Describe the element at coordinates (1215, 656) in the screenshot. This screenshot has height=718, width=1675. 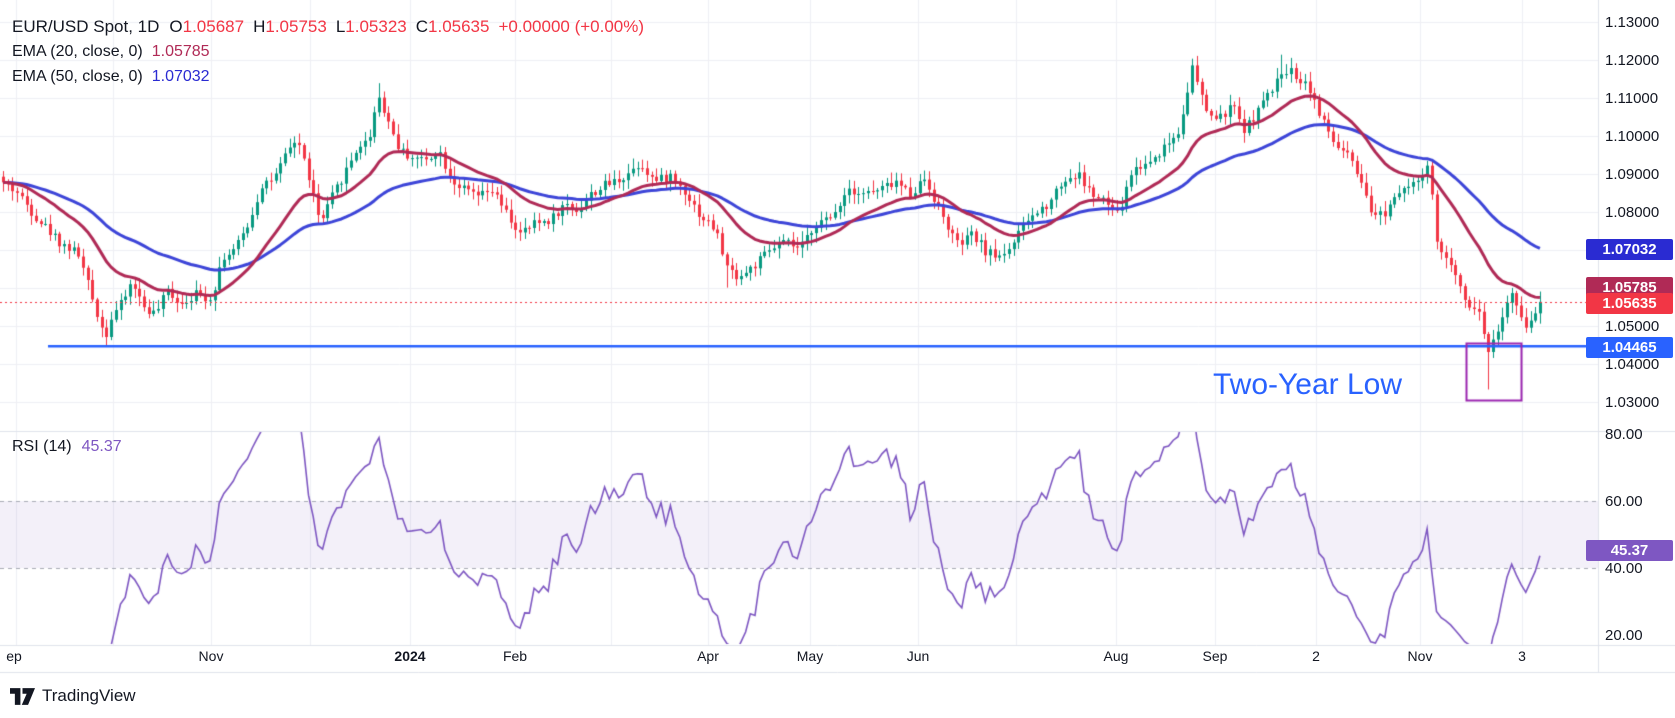
I see `time-axis-label: Sep` at that location.